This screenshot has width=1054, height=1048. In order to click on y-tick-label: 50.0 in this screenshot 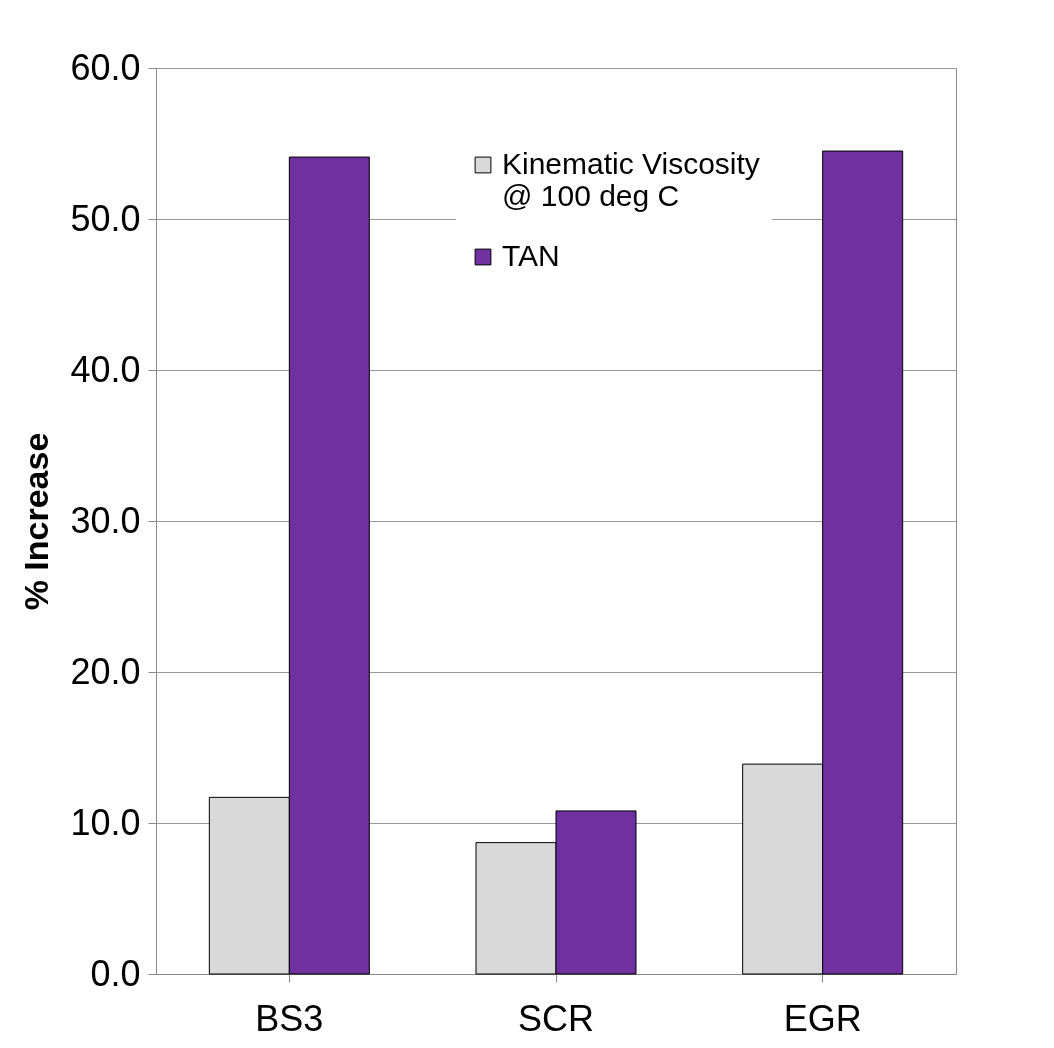, I will do `click(105, 218)`.